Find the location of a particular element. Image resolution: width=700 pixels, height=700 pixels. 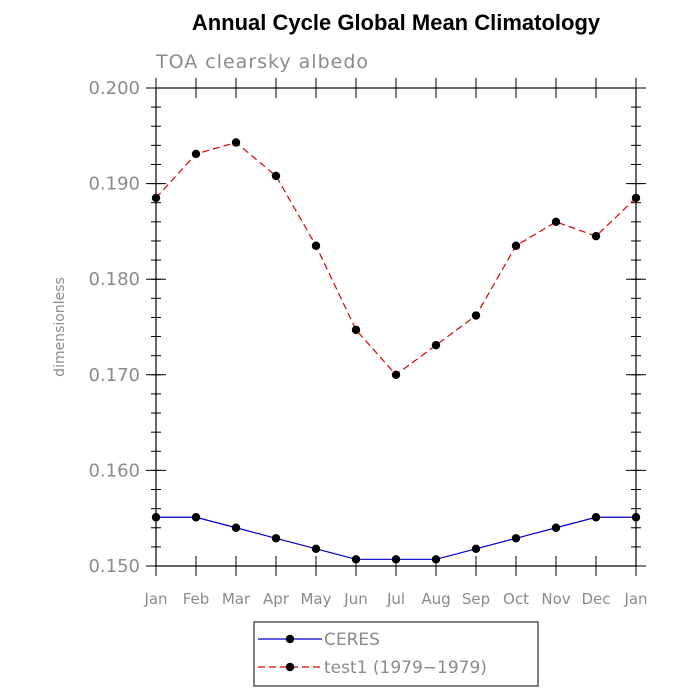

x-tick-label: Dec is located at coordinates (595, 599).